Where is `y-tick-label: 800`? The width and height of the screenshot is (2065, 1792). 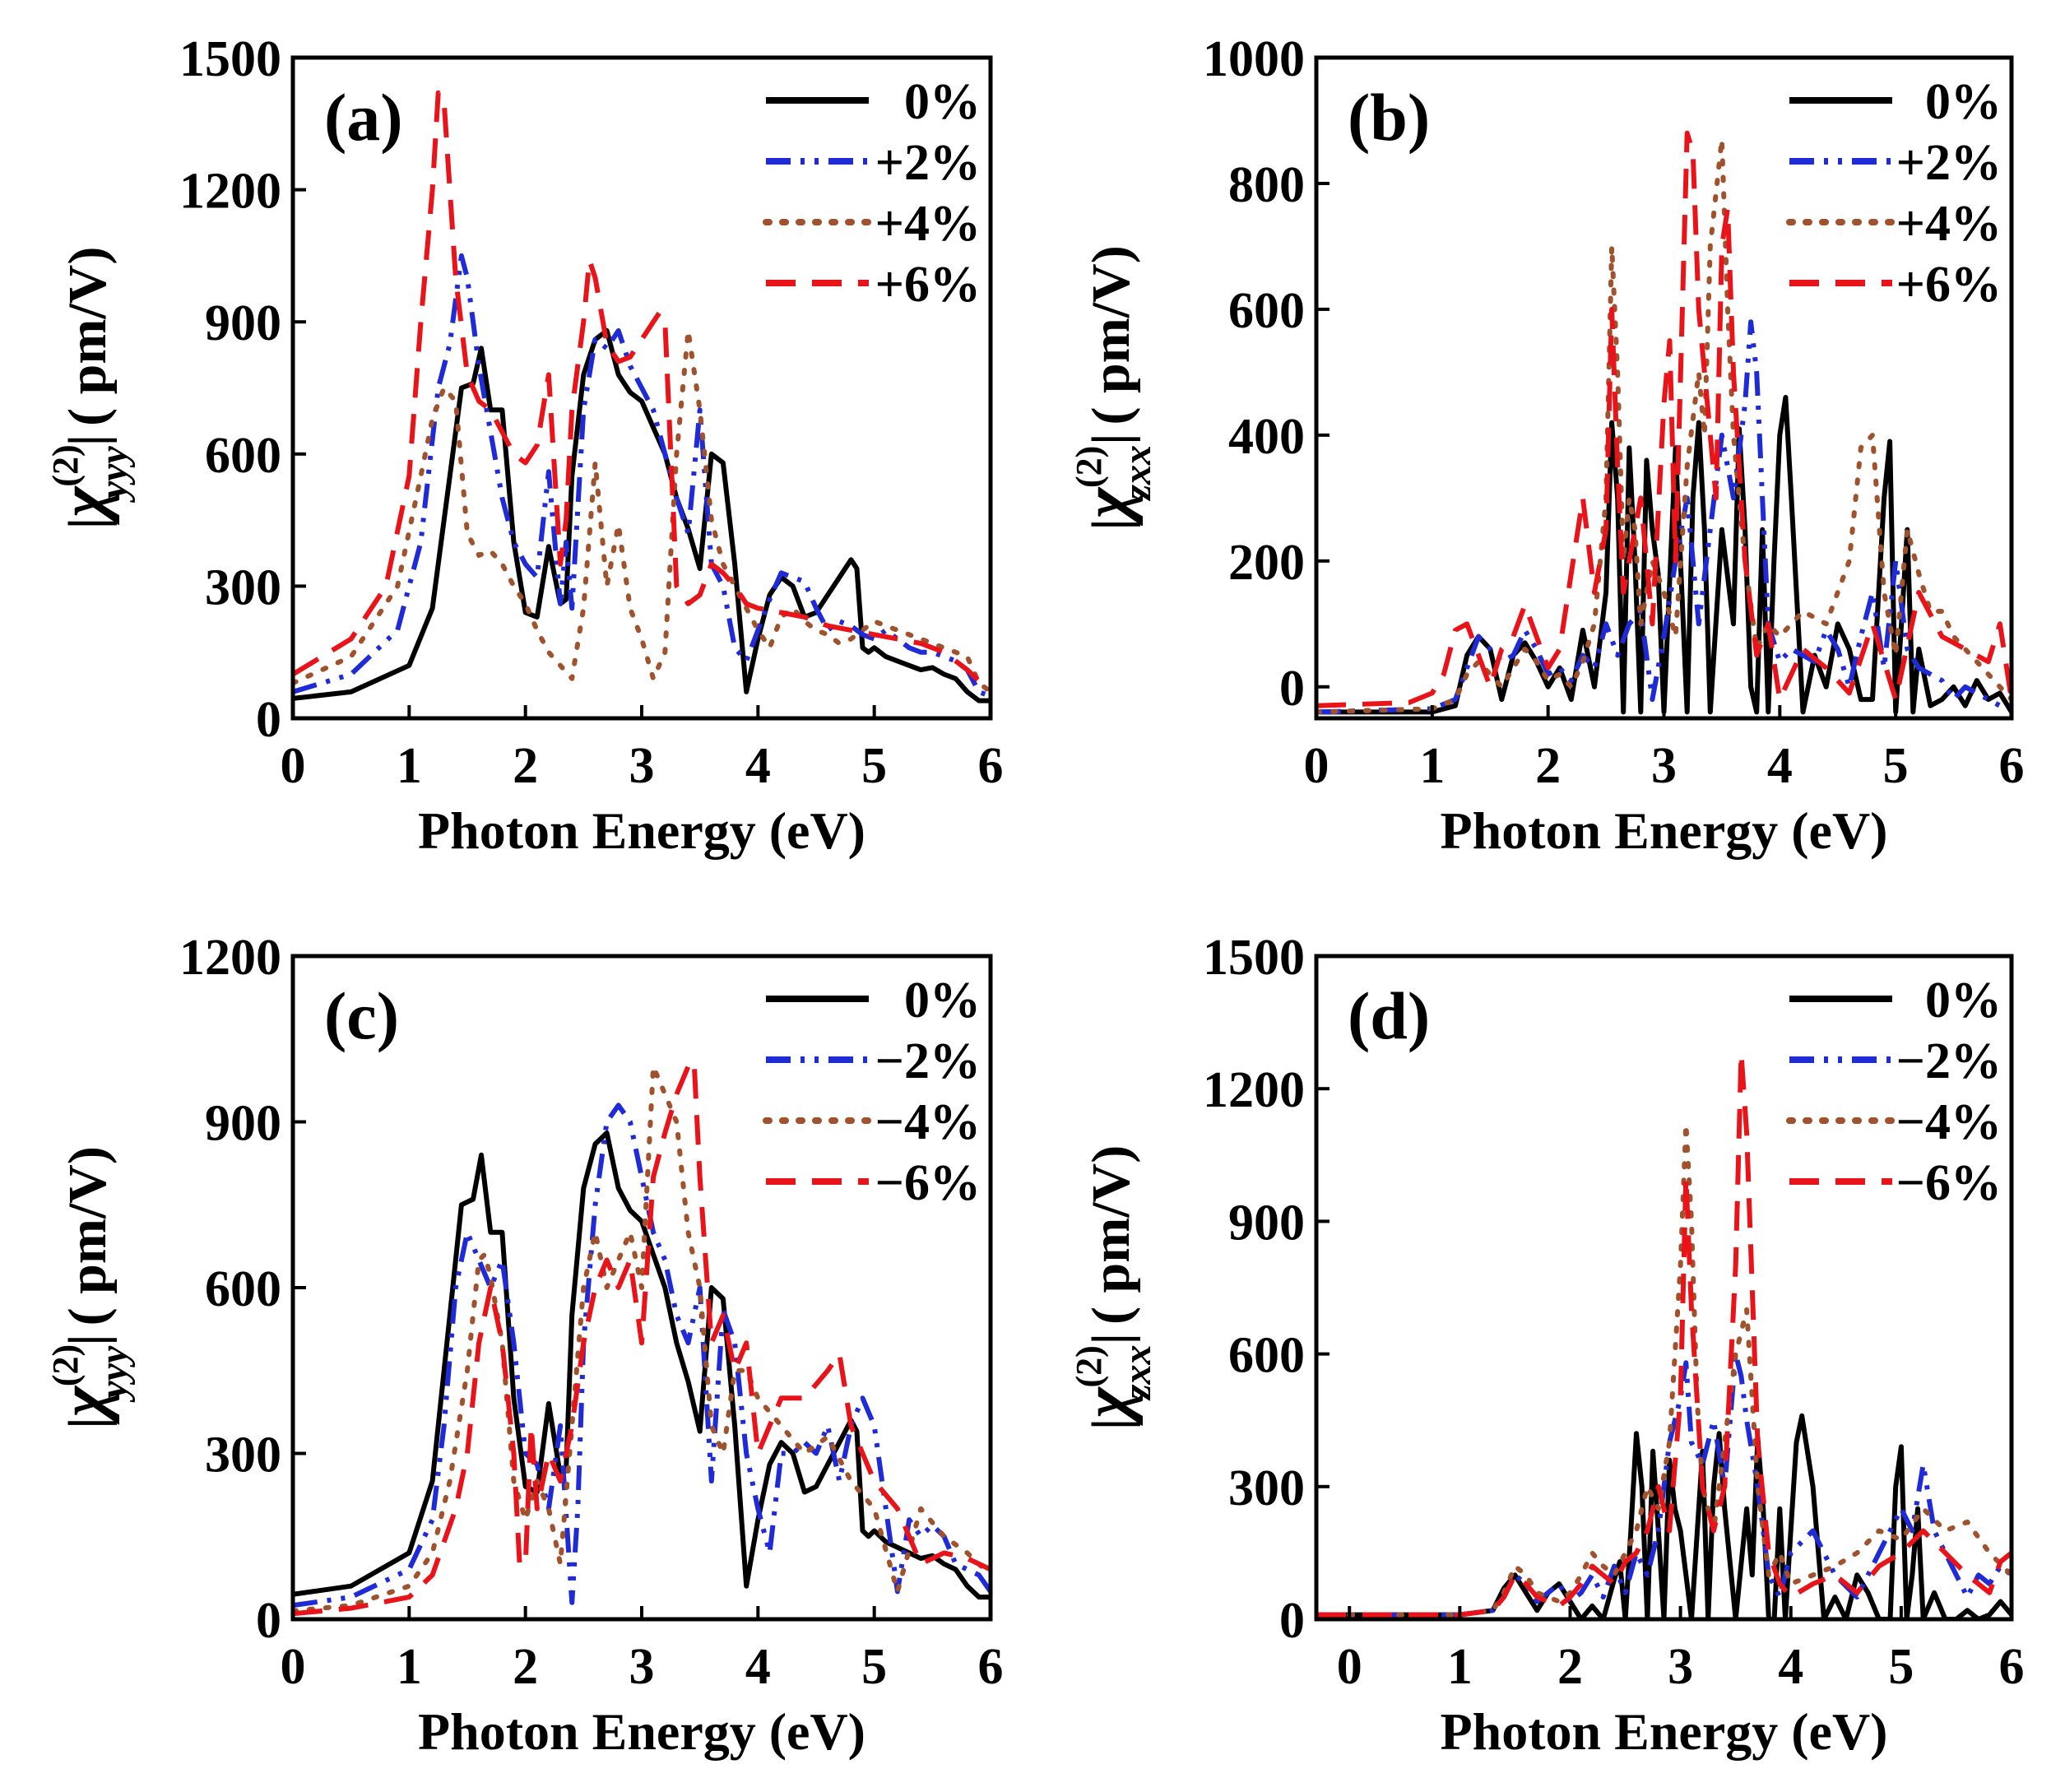 y-tick-label: 800 is located at coordinates (1266, 185).